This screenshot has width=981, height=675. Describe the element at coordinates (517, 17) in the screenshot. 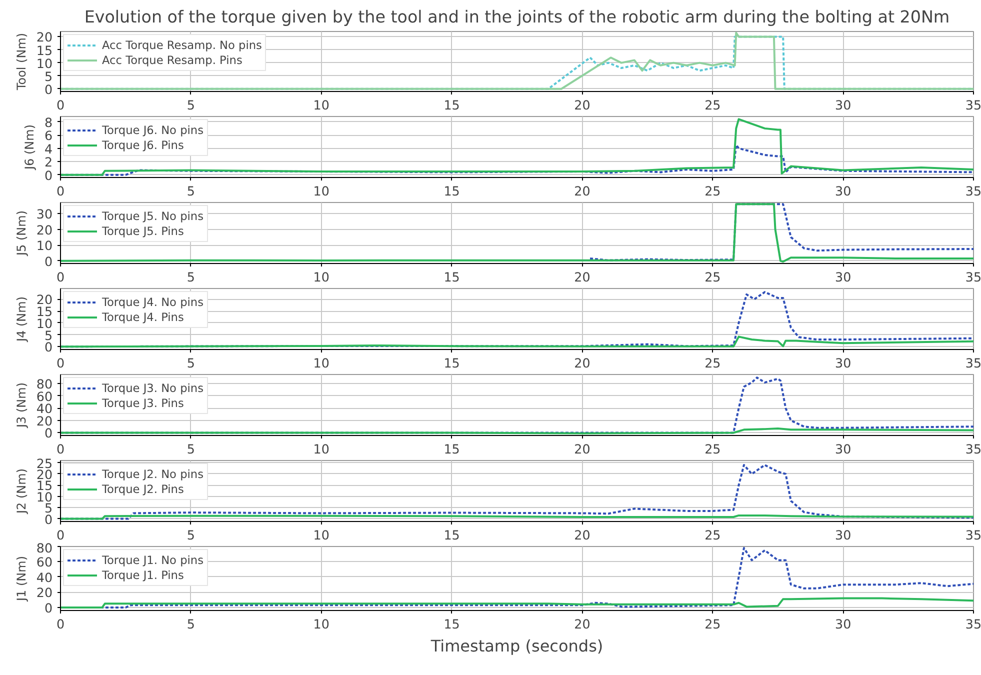

I see `chart-title: Evolution of the torque given by the tool and in the joints of the robotic arm during the bolting at 20Nm` at that location.